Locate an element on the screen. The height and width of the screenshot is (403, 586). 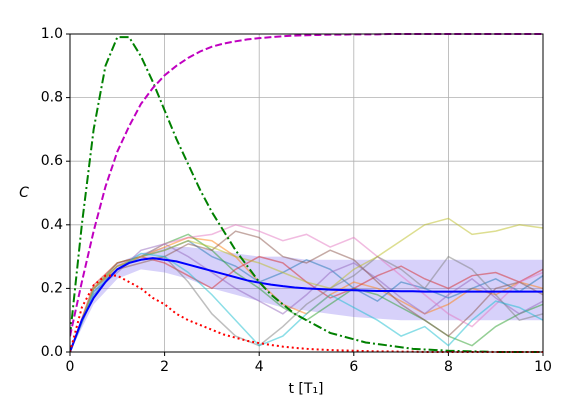
y-tick-label: 0.4 is located at coordinates (52, 225).